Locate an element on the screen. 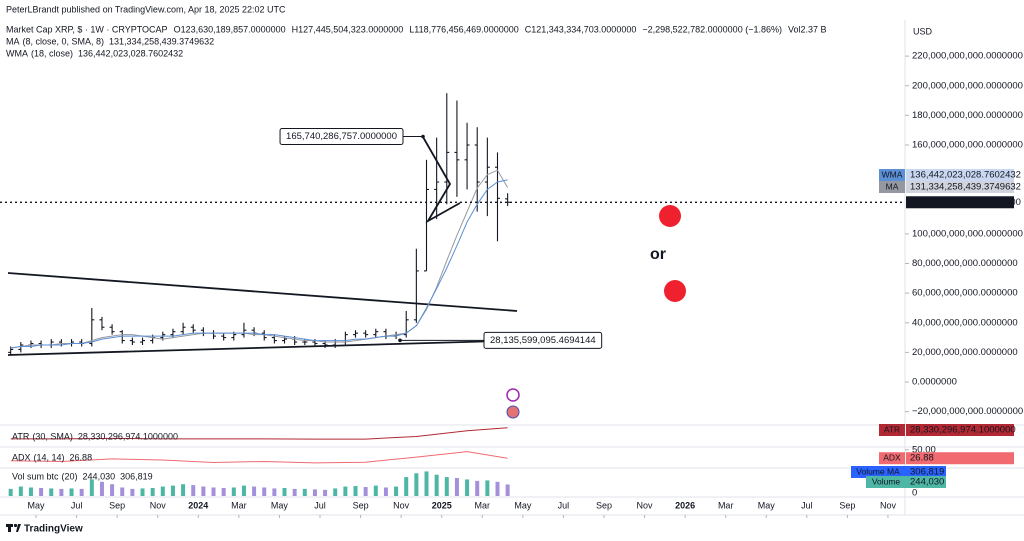  trend-line is located at coordinates (254, 348).